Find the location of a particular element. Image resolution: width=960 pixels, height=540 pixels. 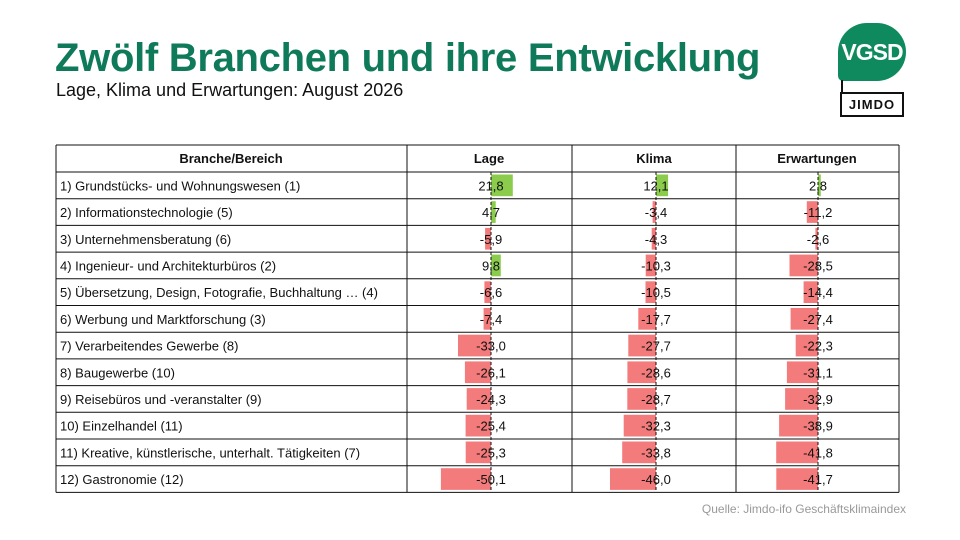

row-label: 8) Baugewerbe (10) is located at coordinates (117, 372).